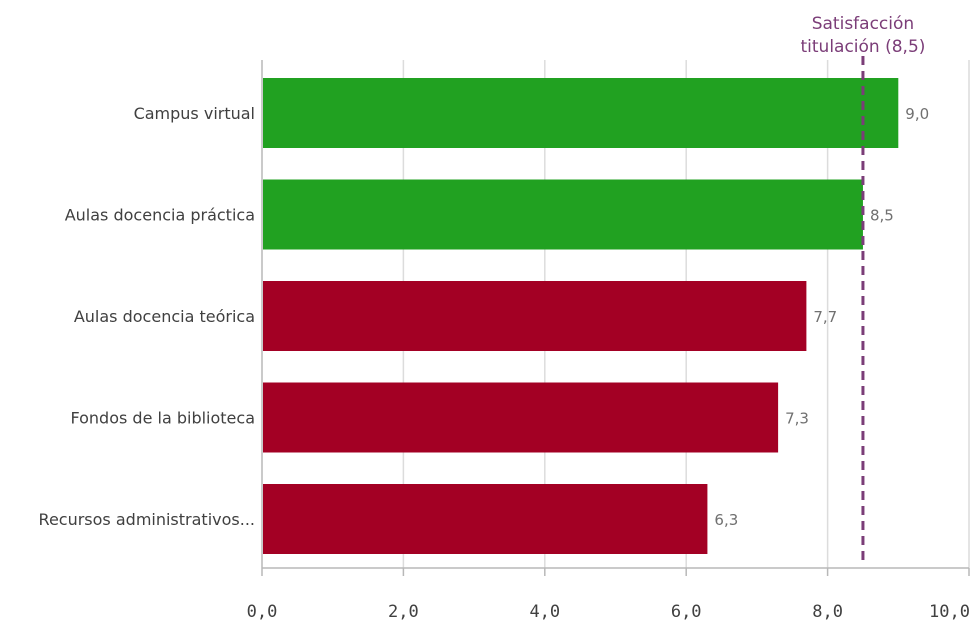 This screenshot has height=627, width=974. What do you see at coordinates (160, 215) in the screenshot?
I see `category-label-1: Aulas docencia práctica` at bounding box center [160, 215].